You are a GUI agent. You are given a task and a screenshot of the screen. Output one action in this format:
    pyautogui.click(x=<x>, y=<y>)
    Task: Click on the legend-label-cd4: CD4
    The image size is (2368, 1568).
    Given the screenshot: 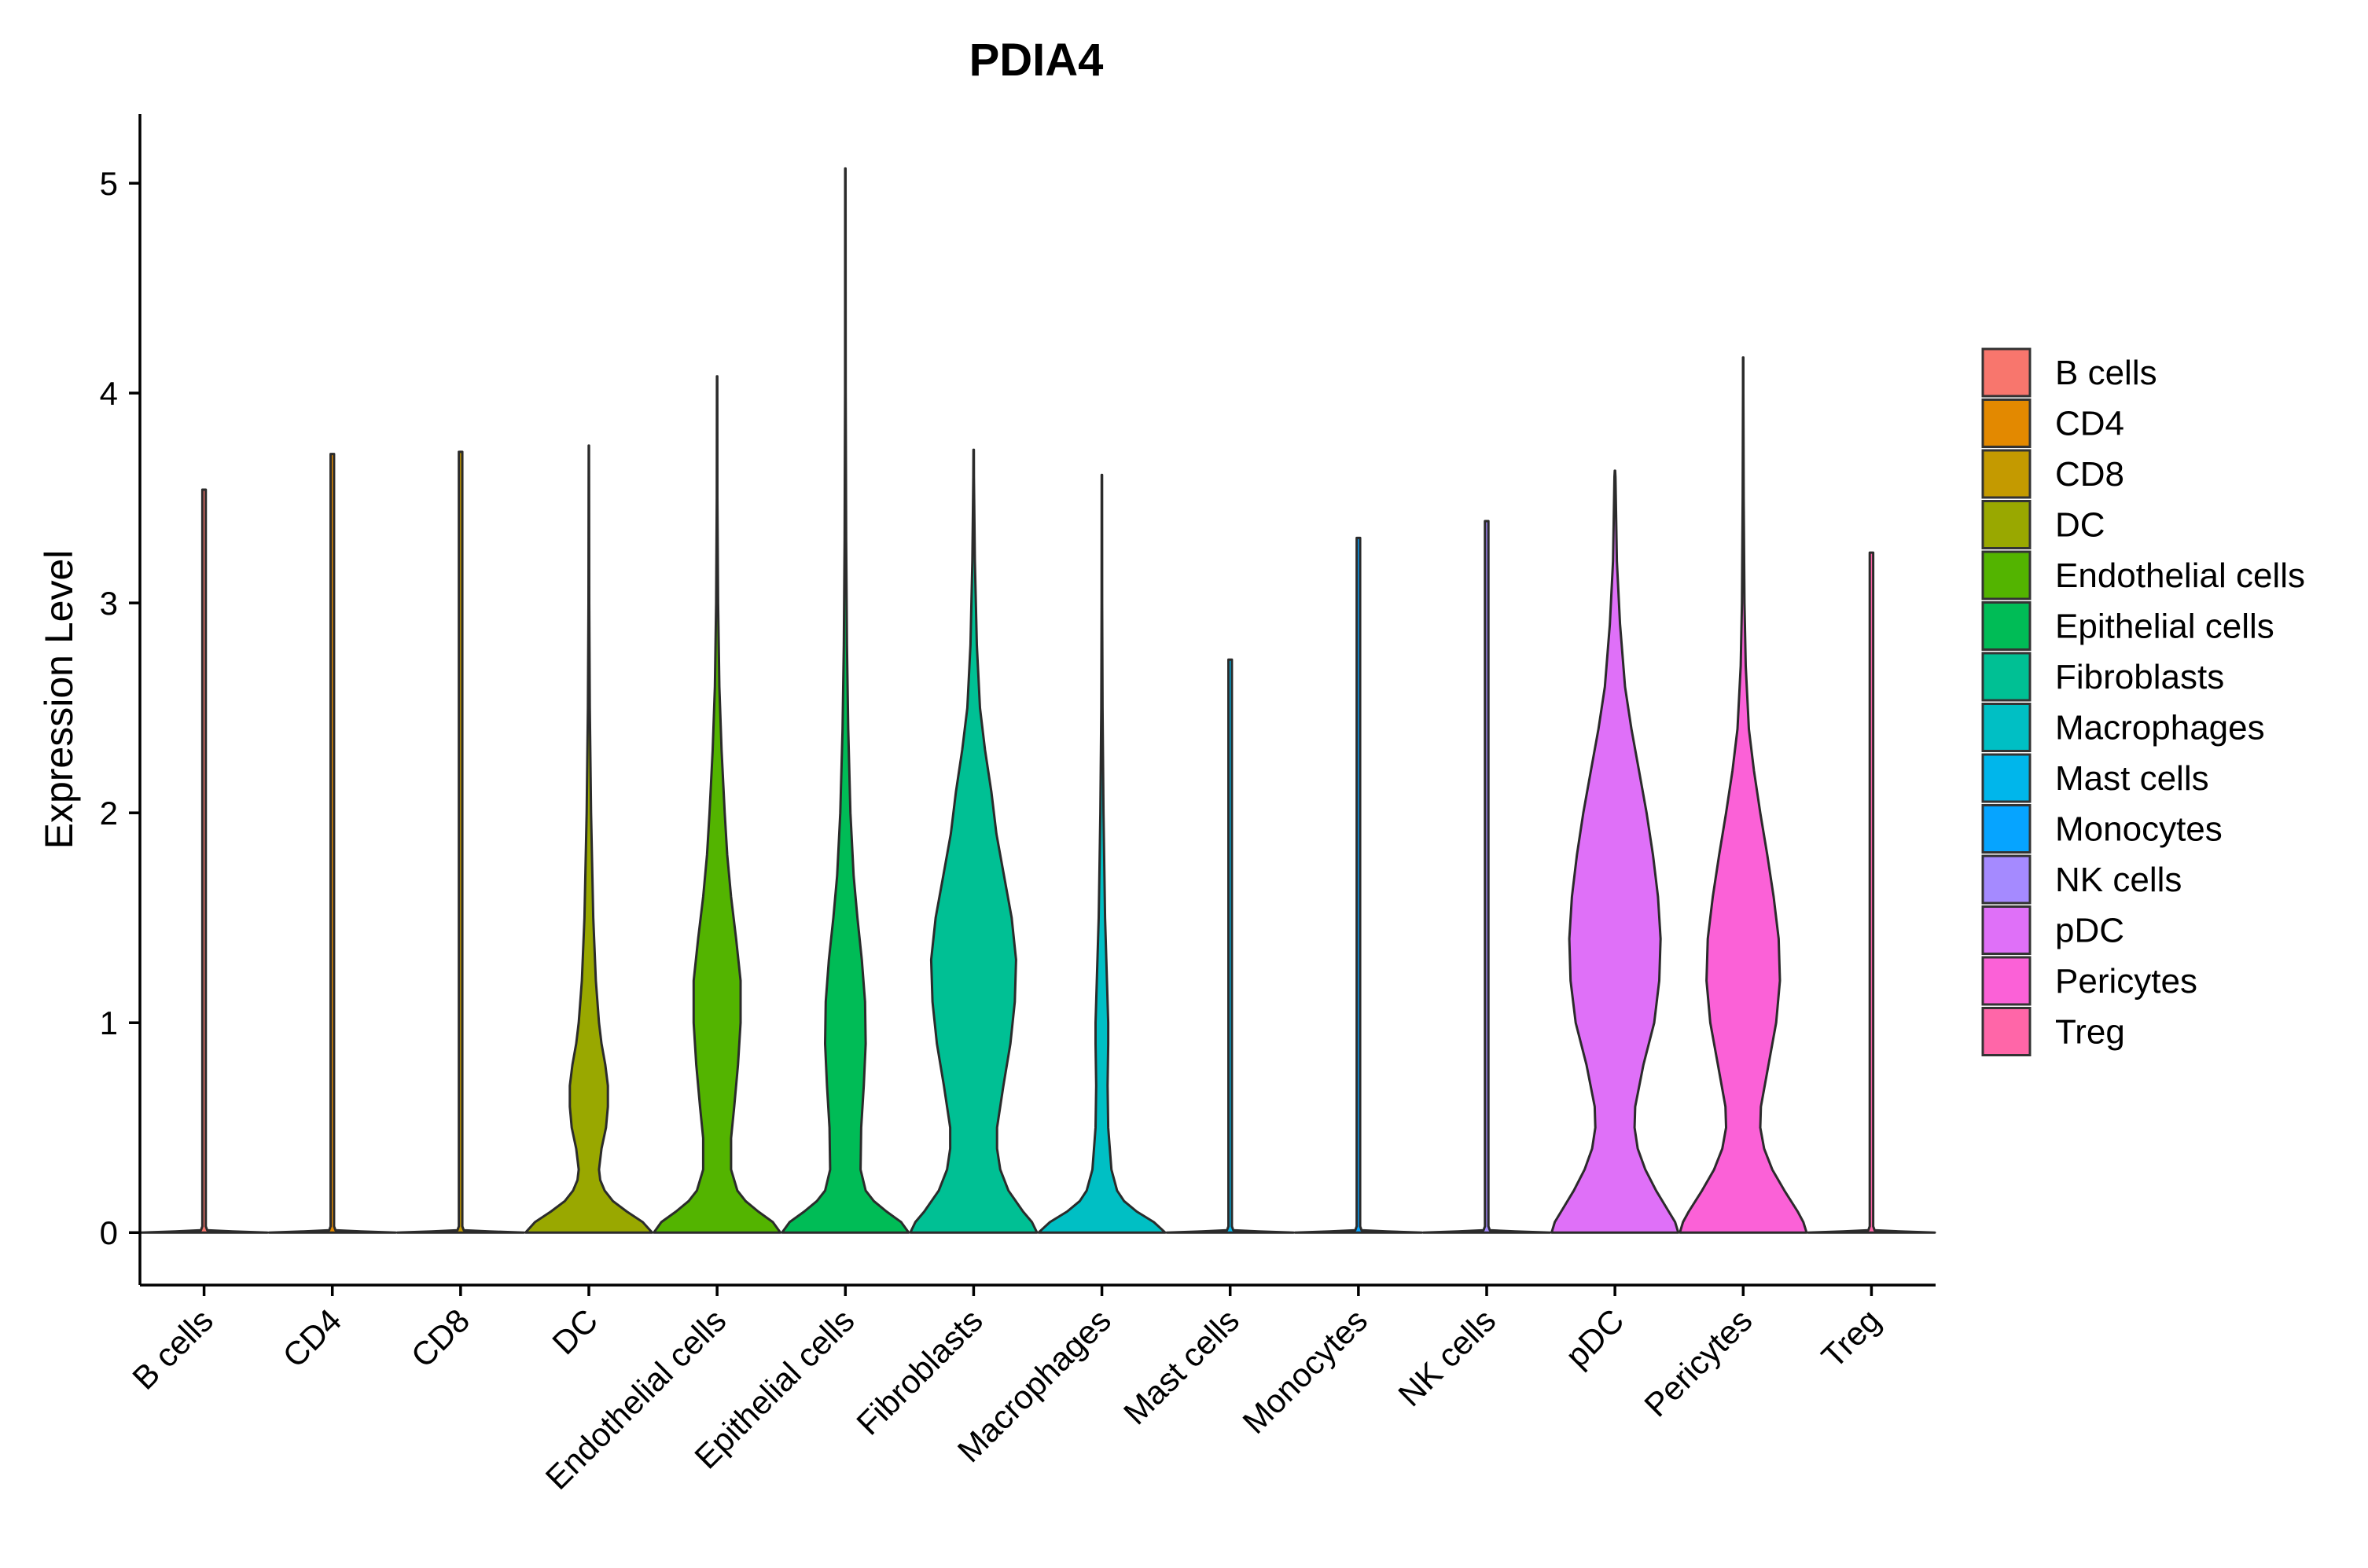 What is the action you would take?
    pyautogui.click(x=2089, y=424)
    